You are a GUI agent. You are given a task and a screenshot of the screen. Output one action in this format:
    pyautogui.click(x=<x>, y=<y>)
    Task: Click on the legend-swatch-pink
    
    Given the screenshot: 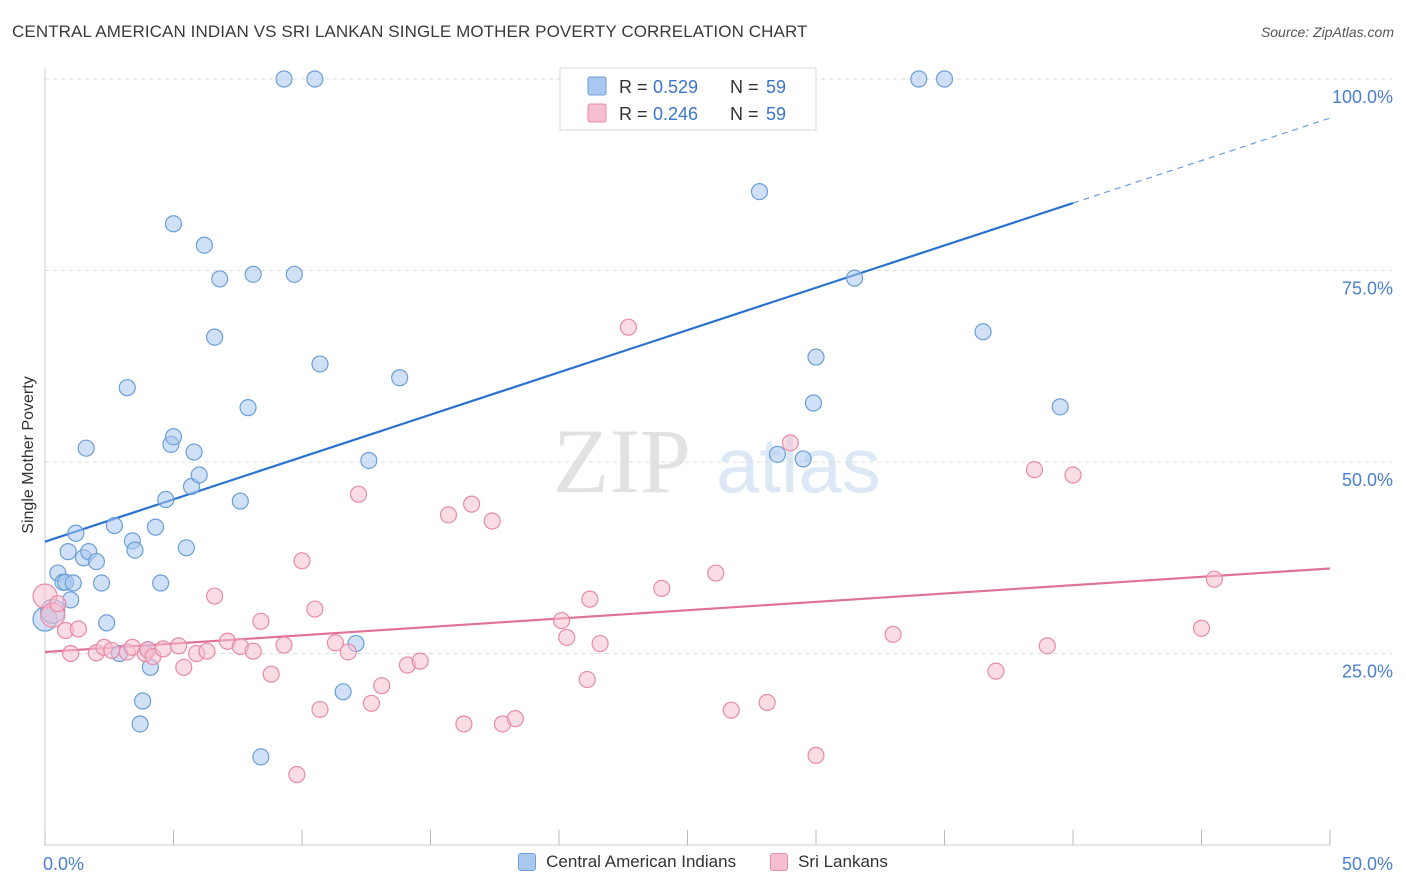 What is the action you would take?
    pyautogui.click(x=597, y=113)
    